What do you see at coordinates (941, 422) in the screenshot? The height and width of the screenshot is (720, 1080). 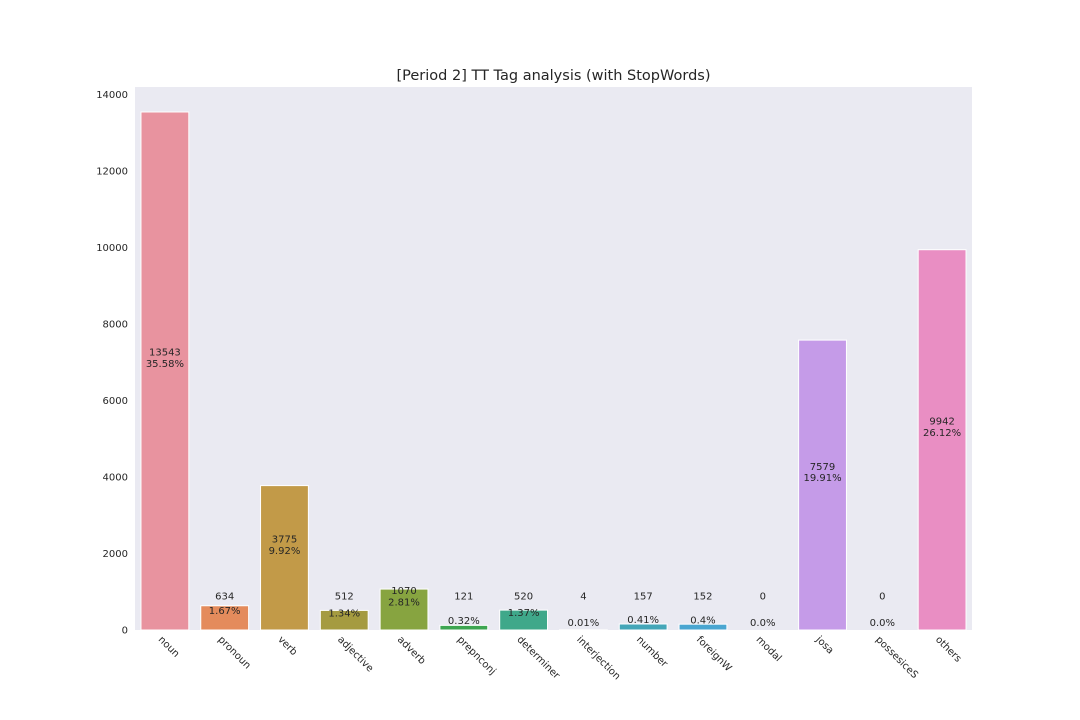 I see `count-label: 9942` at bounding box center [941, 422].